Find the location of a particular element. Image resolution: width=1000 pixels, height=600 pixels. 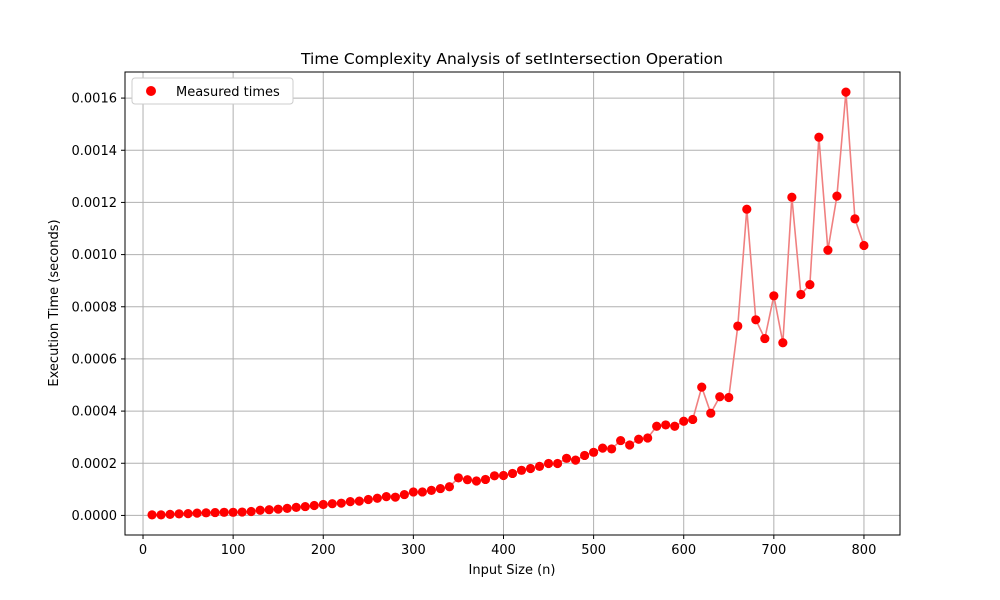

y-tick-label: 0.0016 is located at coordinates (95, 99).